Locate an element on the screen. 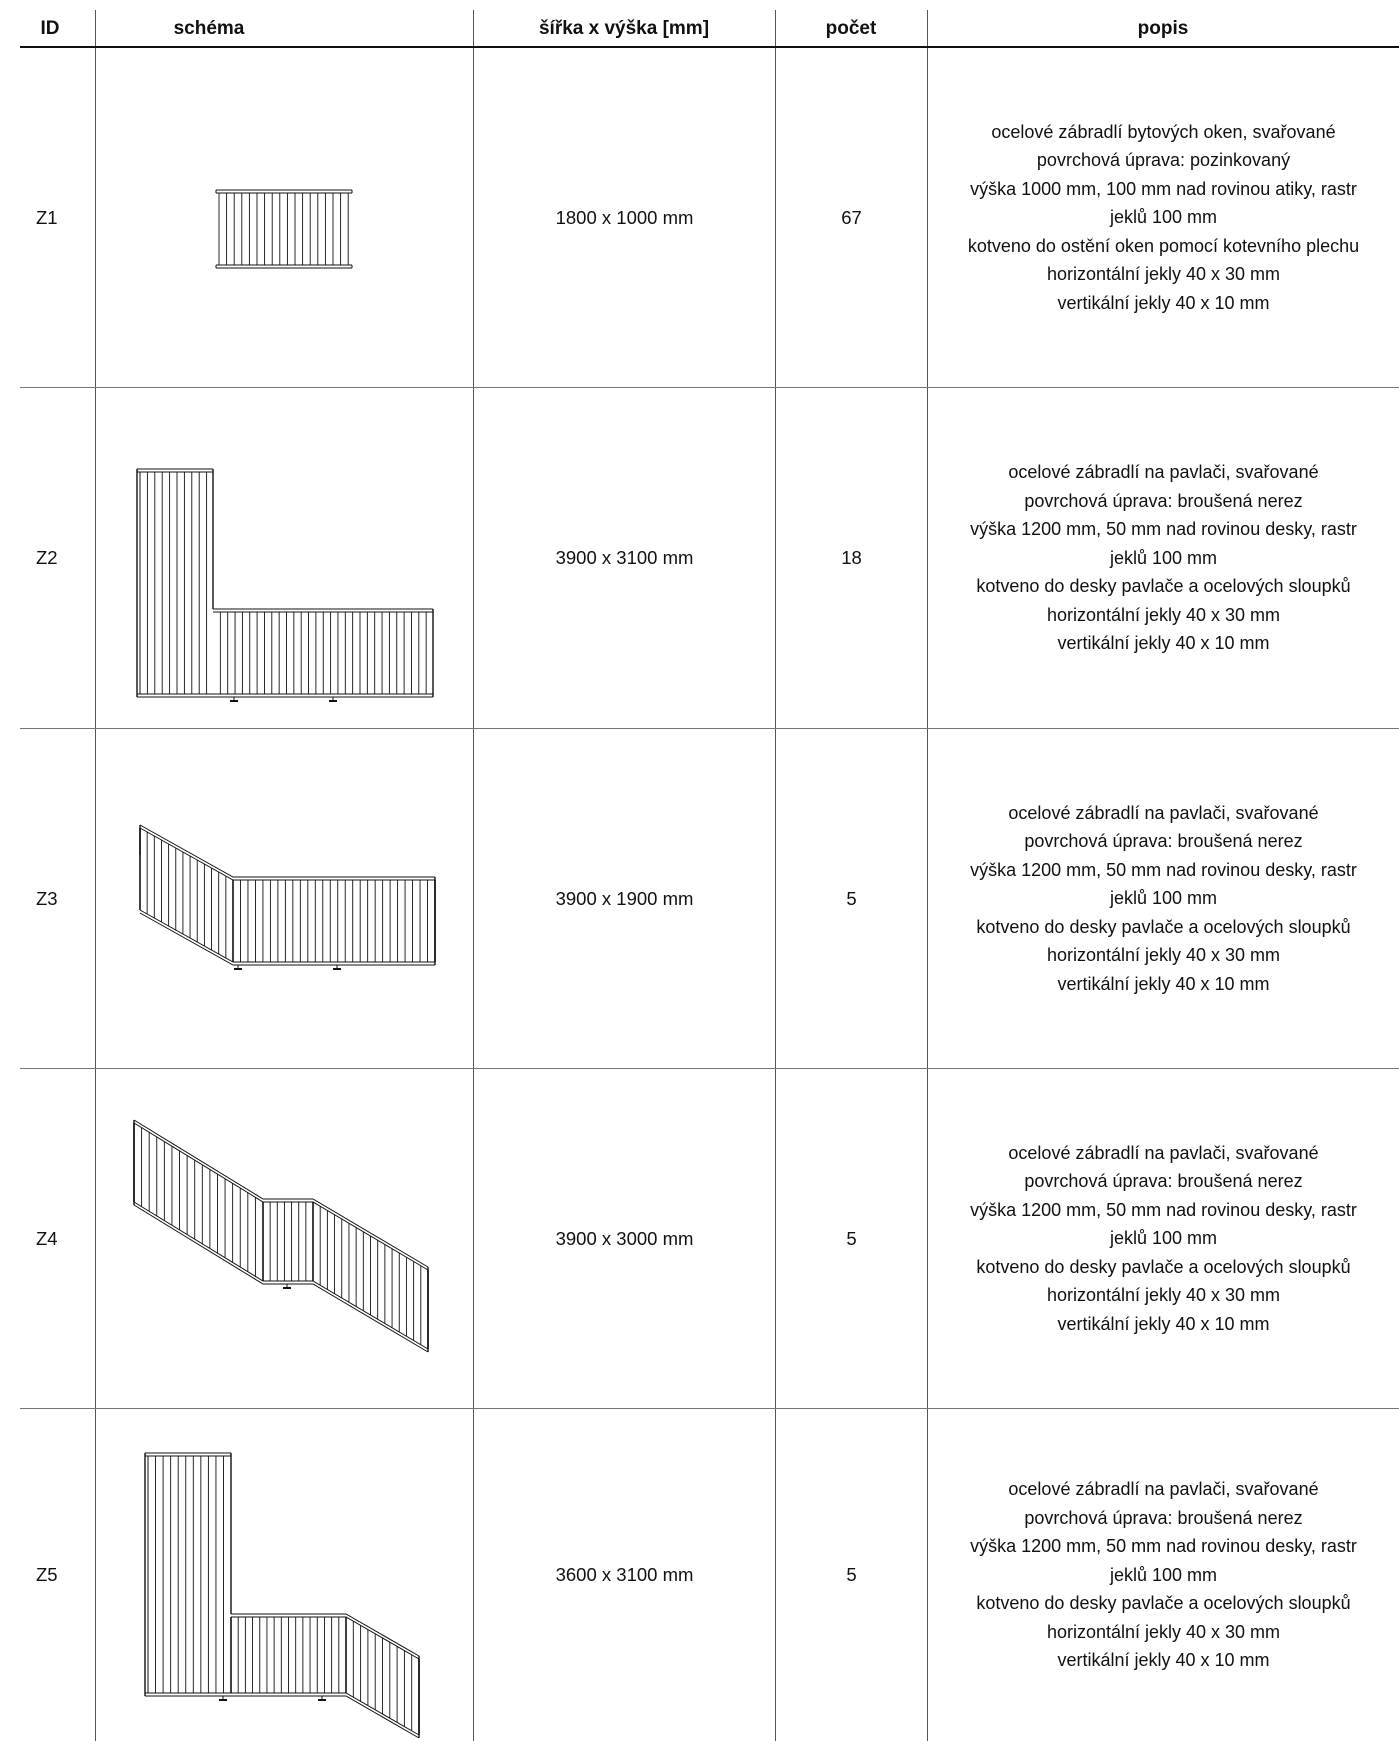 Image resolution: width=1399 pixels, height=1741 pixels. railing-size: 1800 x 1000 mm is located at coordinates (624, 217).